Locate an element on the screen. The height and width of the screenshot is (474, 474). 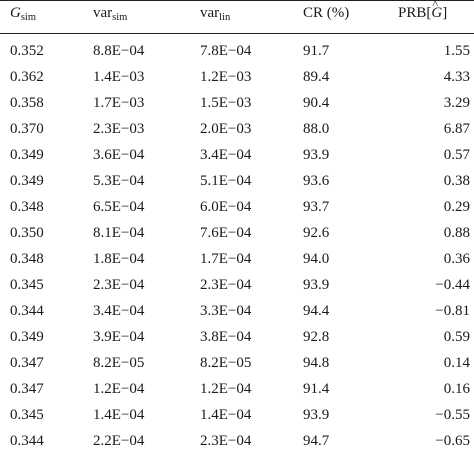
table-header-rule is located at coordinates (237, 33).